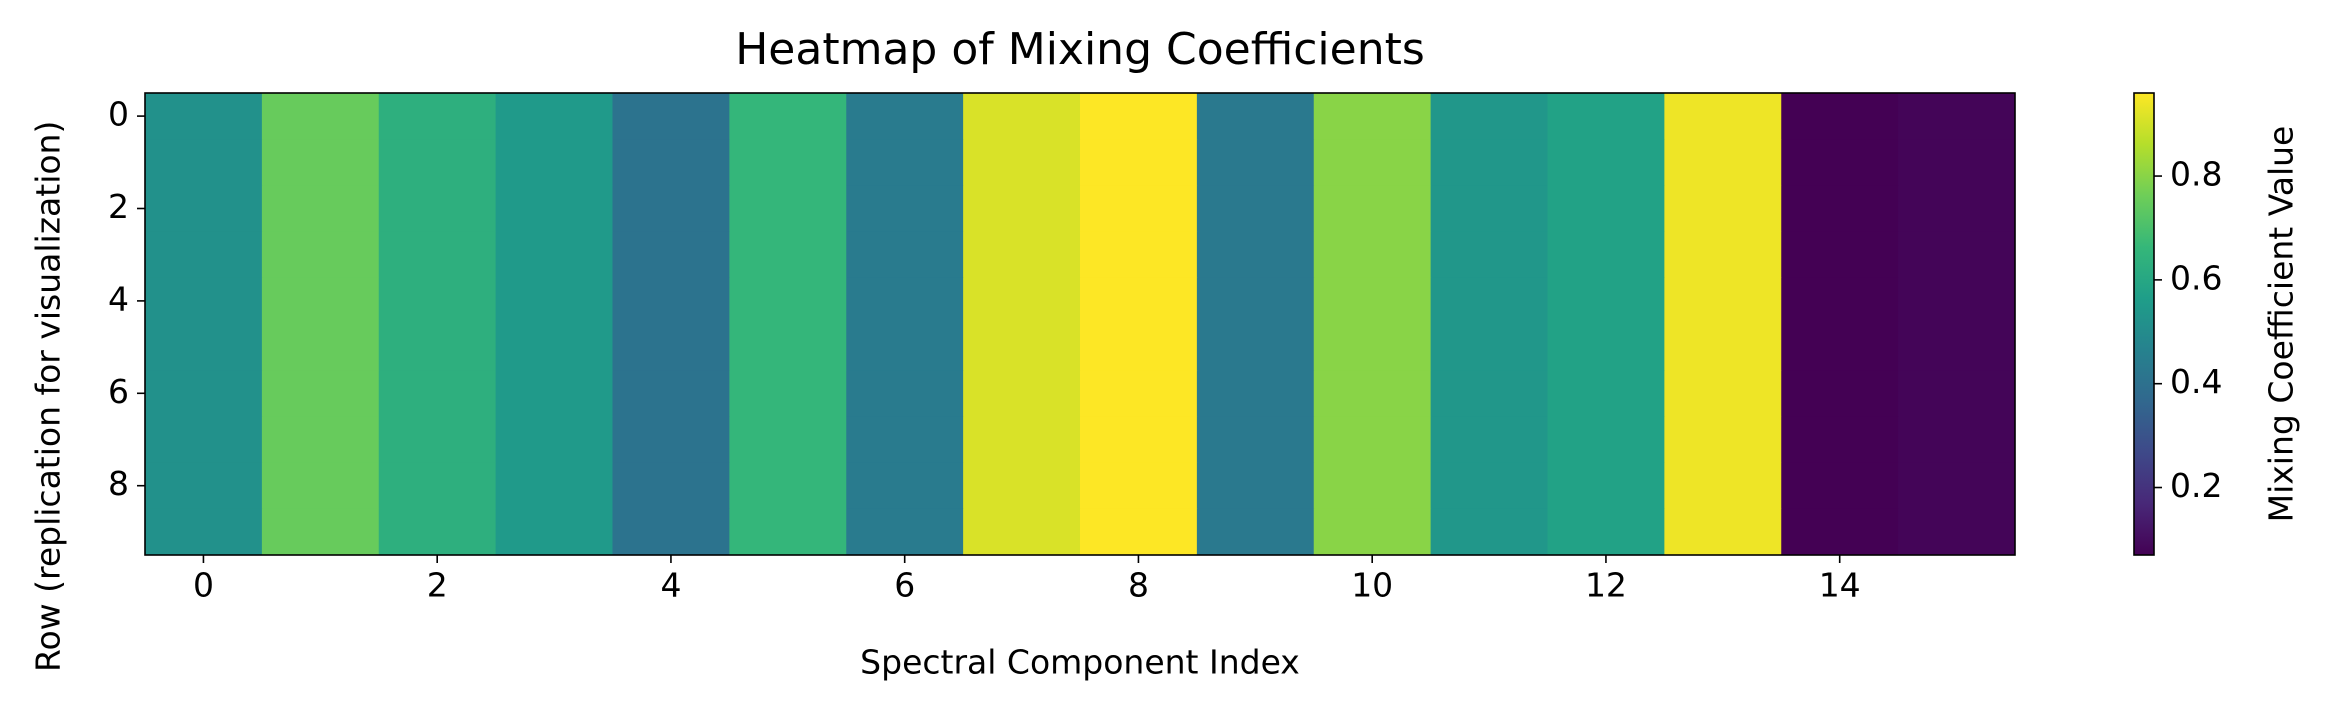 The image size is (2328, 714). I want to click on y-tick-label: 2, so click(118, 206).